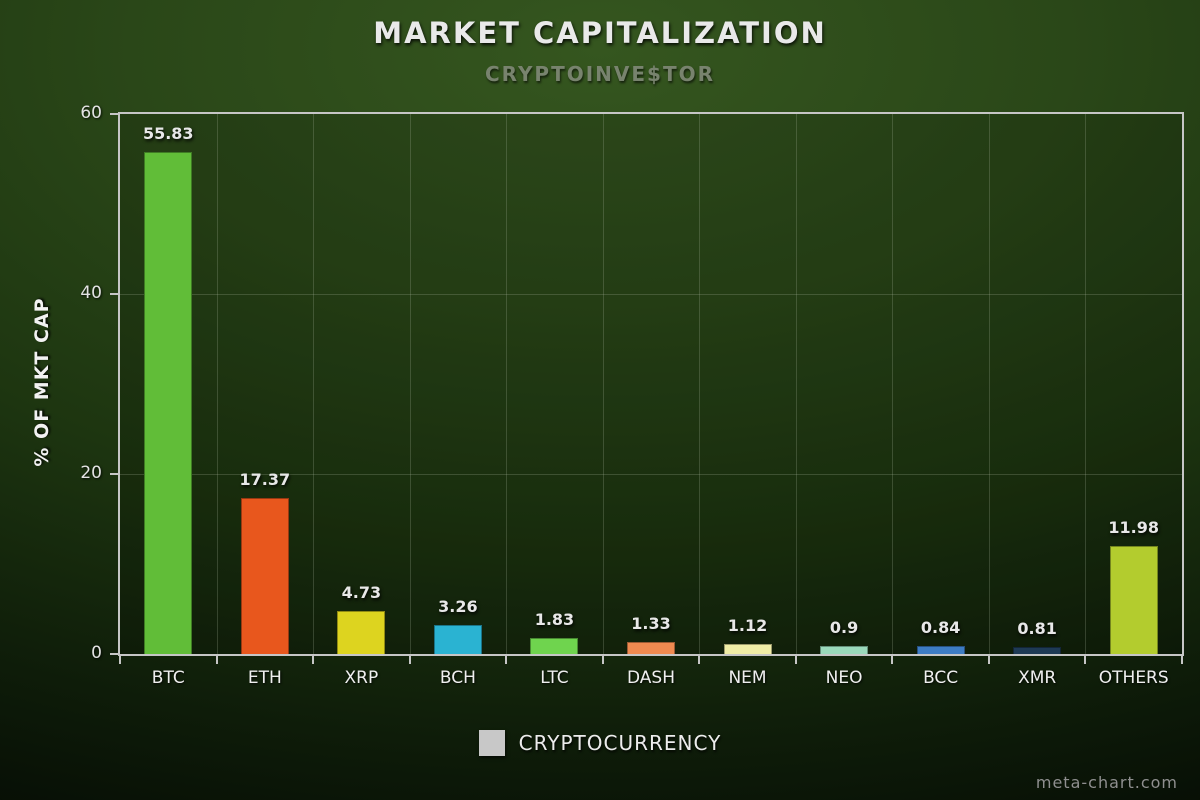  Describe the element at coordinates (554, 619) in the screenshot. I see `bar-value-label: 1.83` at that location.